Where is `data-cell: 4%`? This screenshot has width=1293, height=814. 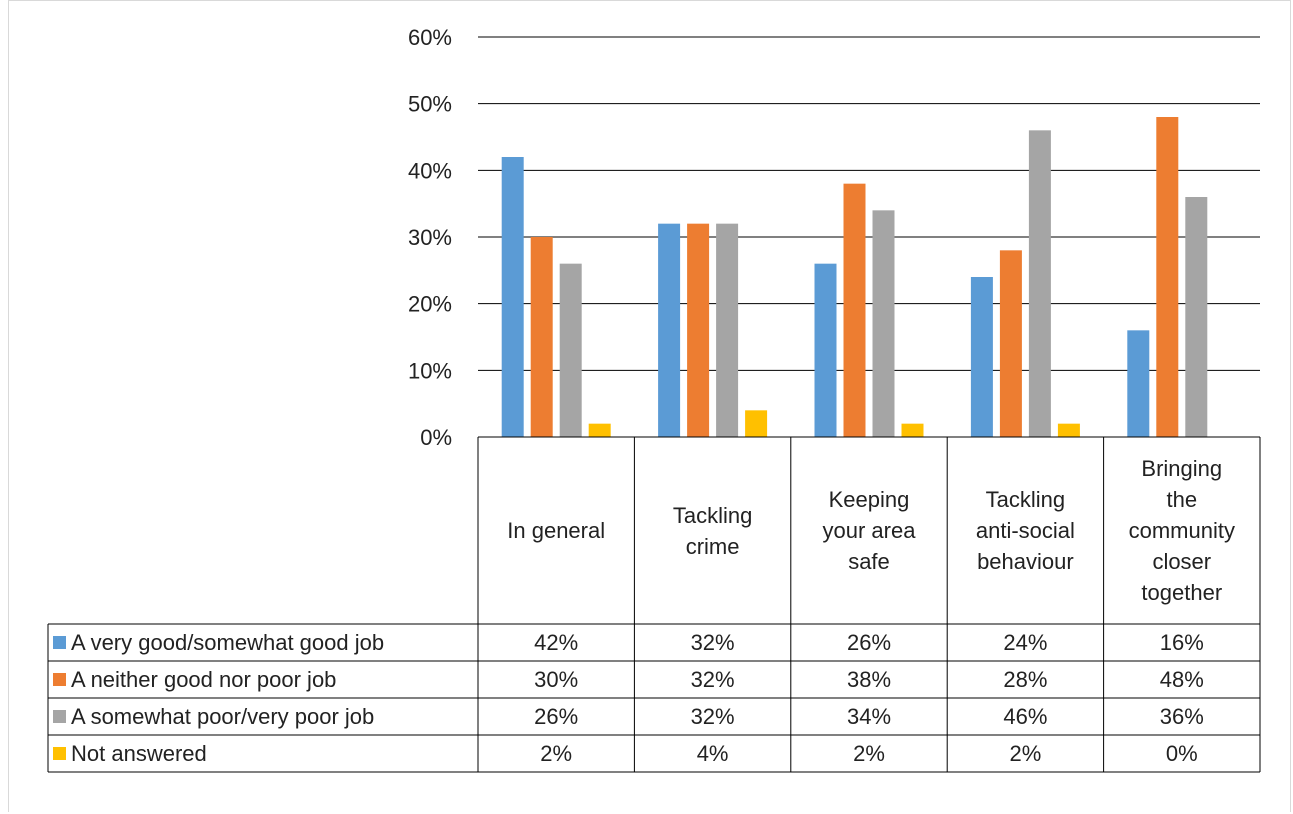 data-cell: 4% is located at coordinates (712, 753).